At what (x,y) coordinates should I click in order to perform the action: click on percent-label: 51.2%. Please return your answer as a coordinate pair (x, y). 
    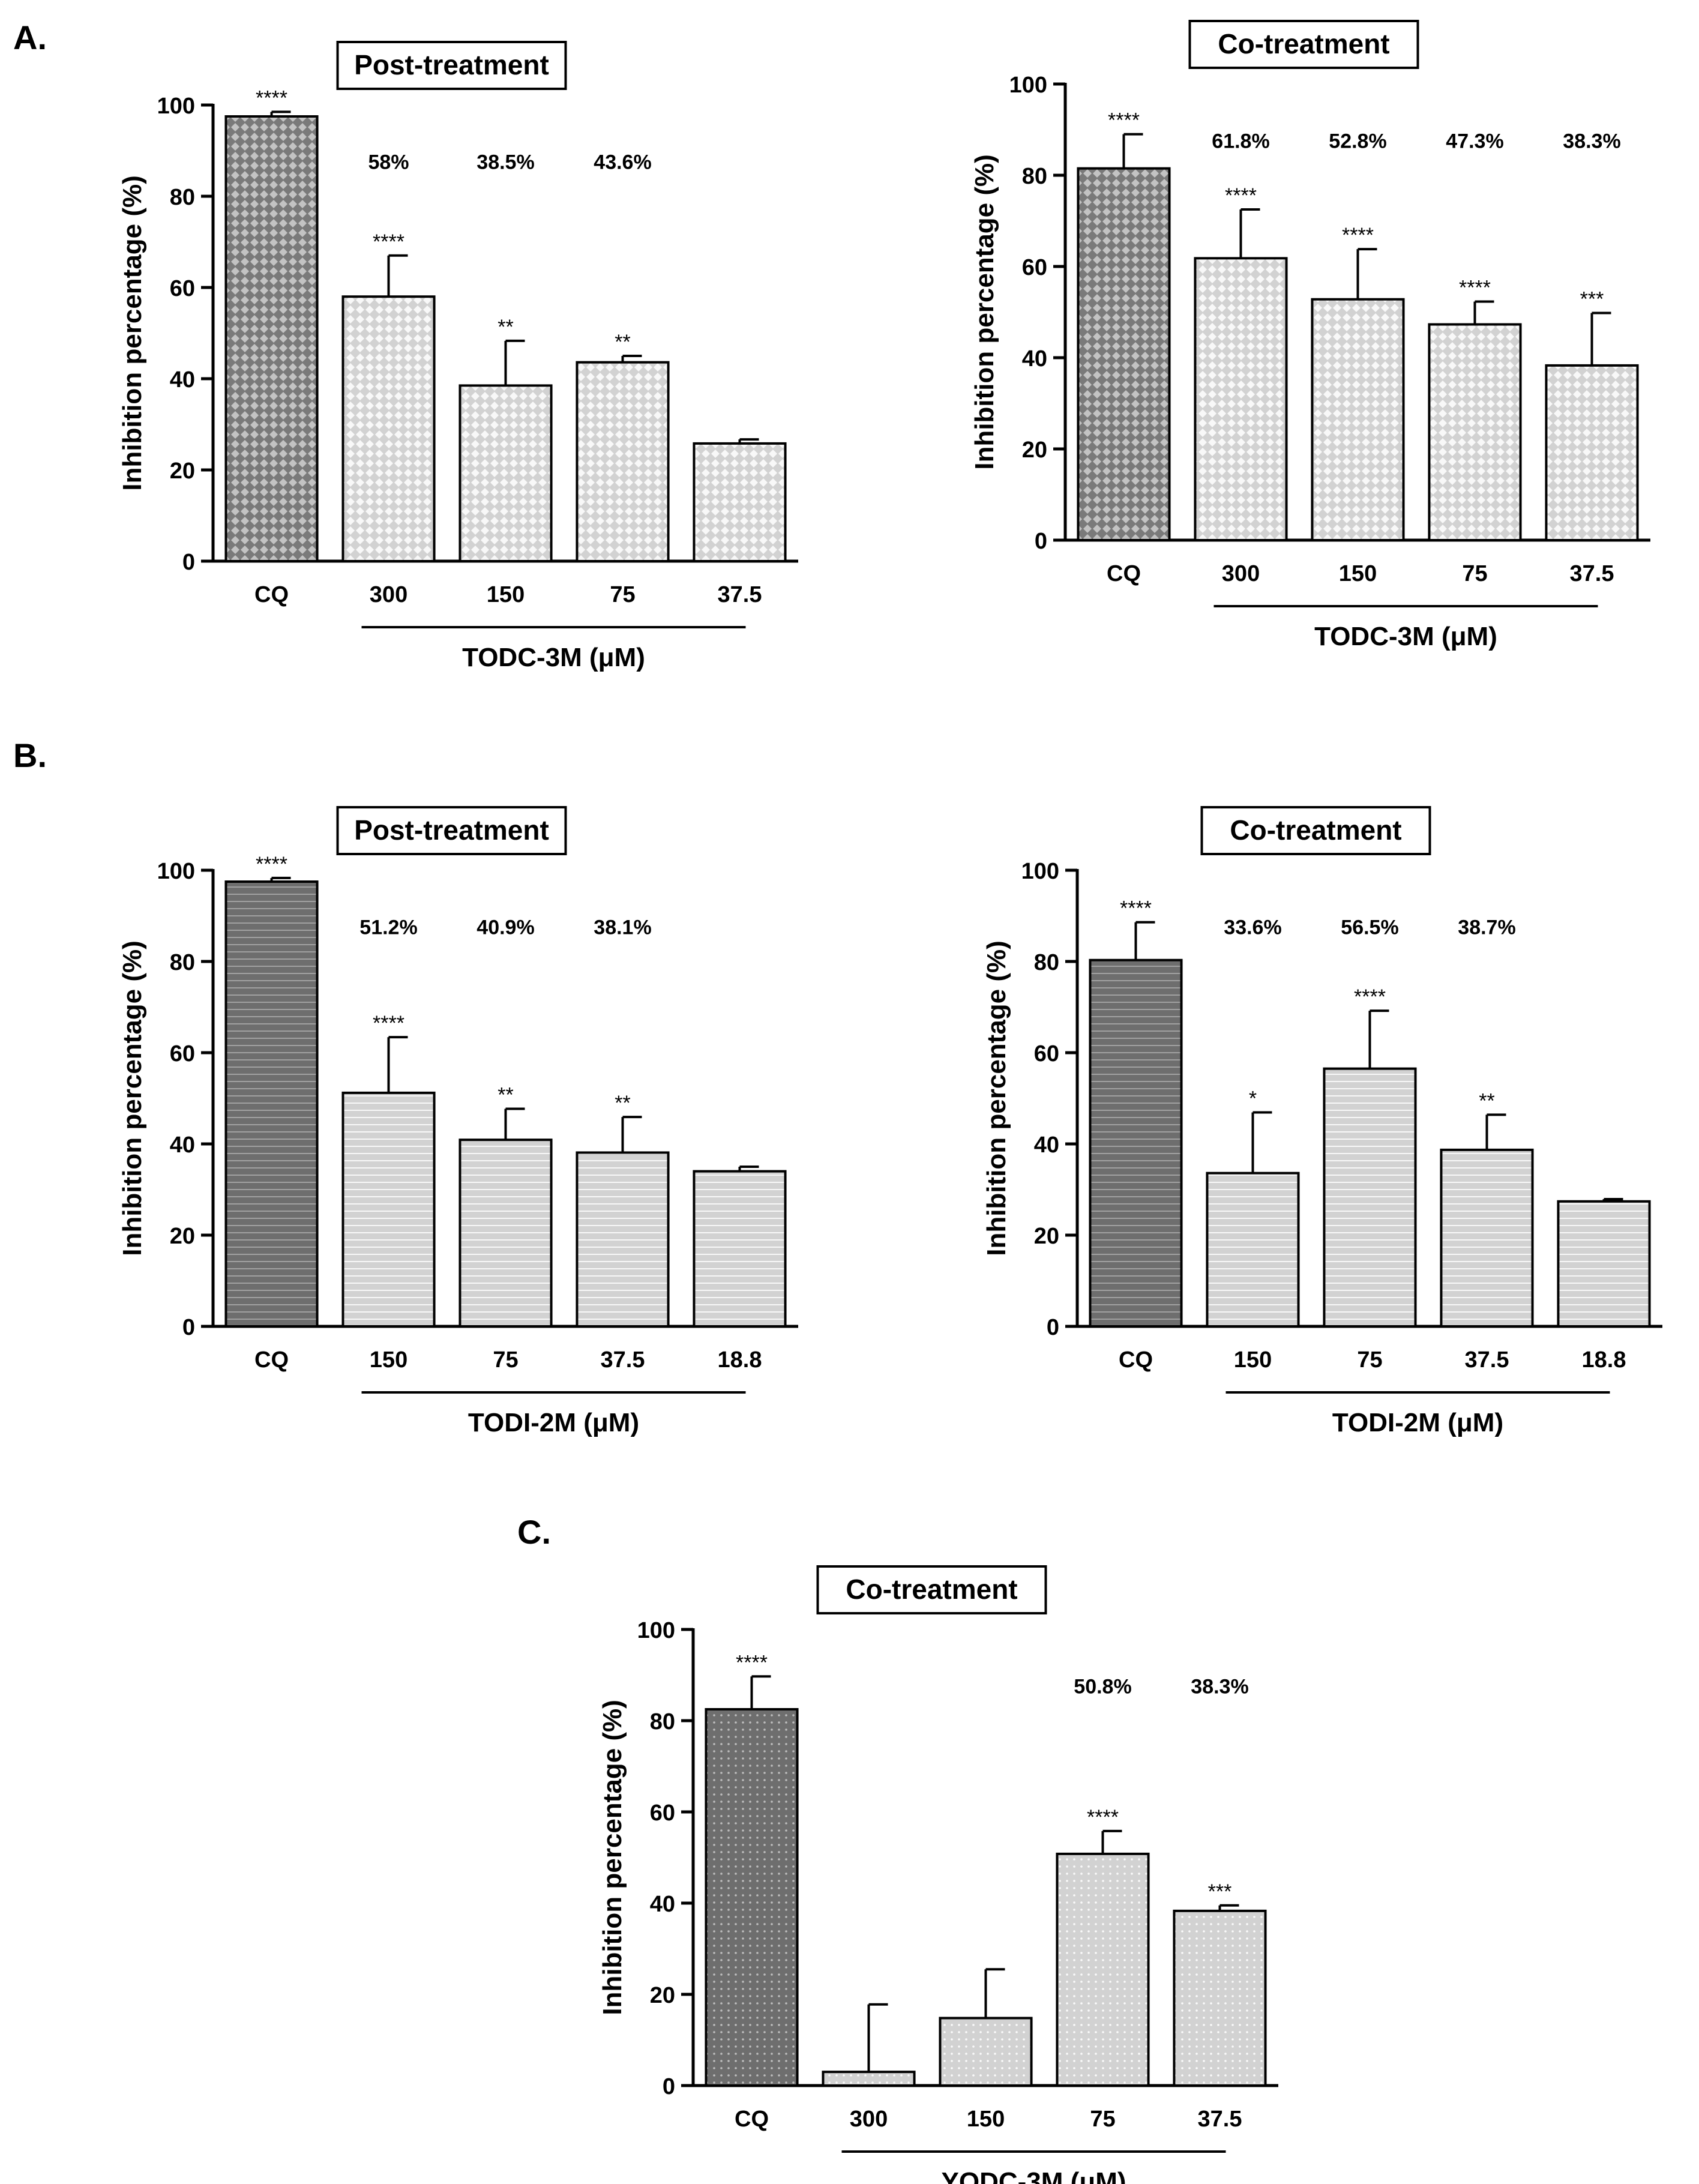
    Looking at the image, I should click on (388, 927).